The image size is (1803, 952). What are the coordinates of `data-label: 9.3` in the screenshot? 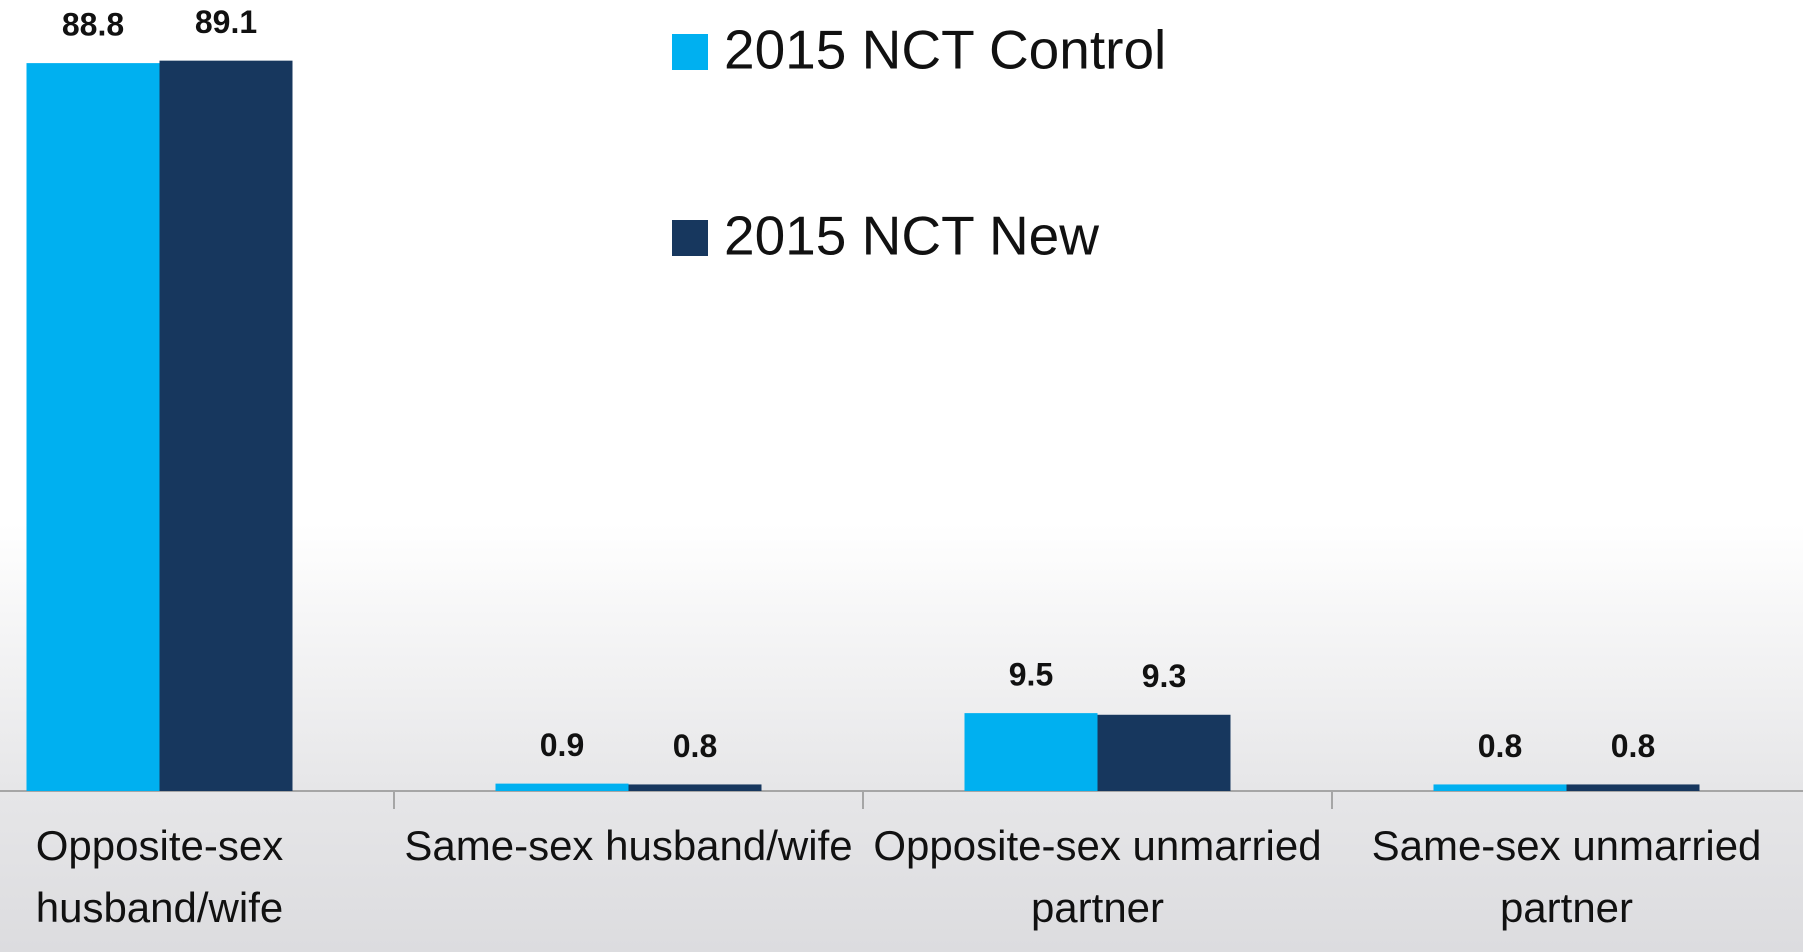 It's located at (1164, 676).